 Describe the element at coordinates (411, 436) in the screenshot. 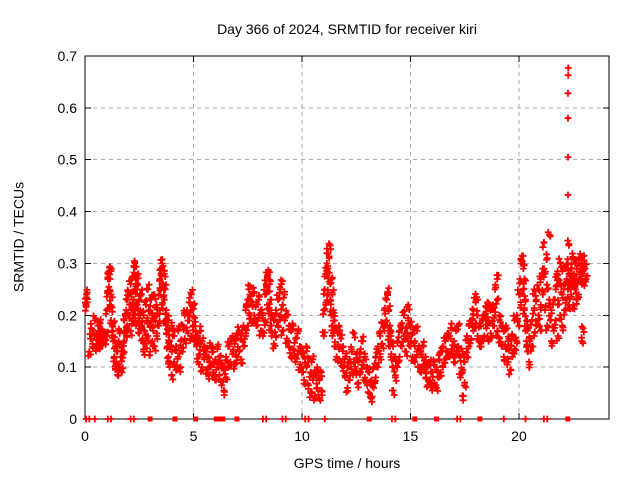

I see `x-tick-label: 15` at that location.